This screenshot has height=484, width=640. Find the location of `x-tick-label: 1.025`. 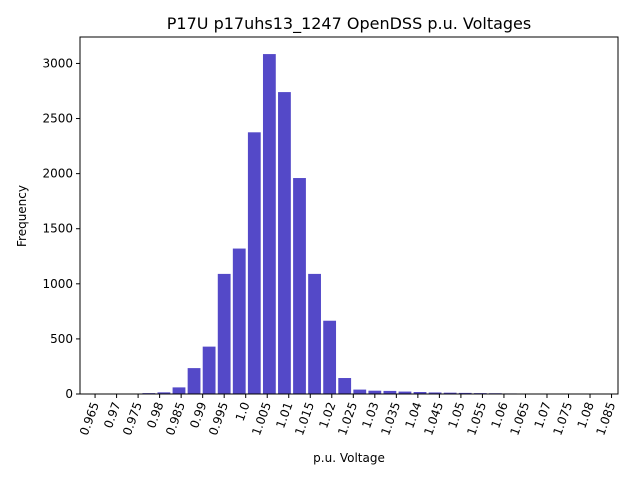

x-tick-label: 1.025 is located at coordinates (347, 418).